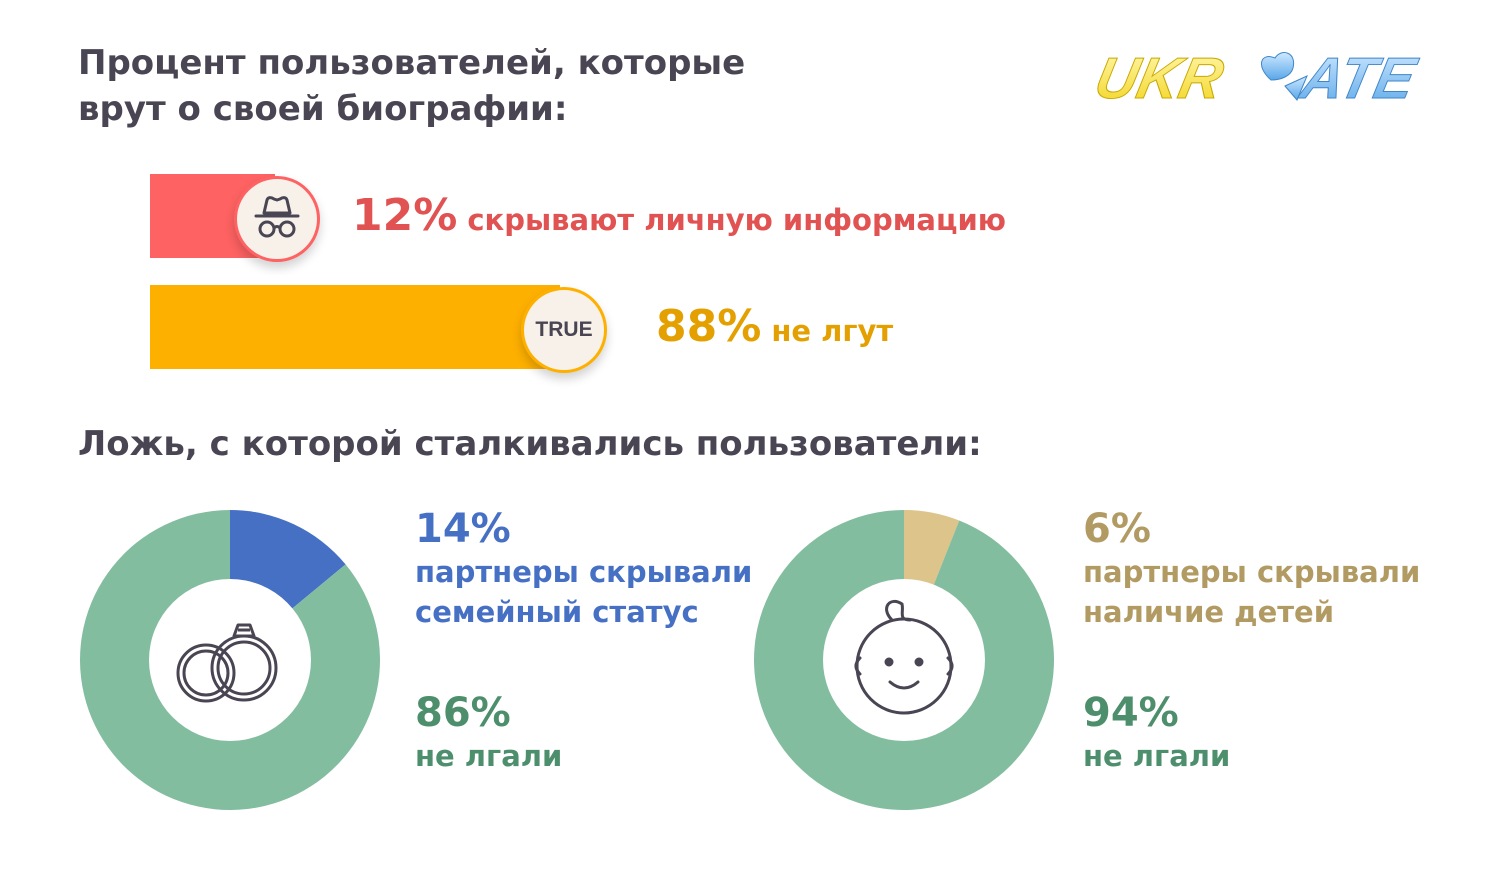  Describe the element at coordinates (904, 657) in the screenshot. I see `baby-face-icon` at that location.